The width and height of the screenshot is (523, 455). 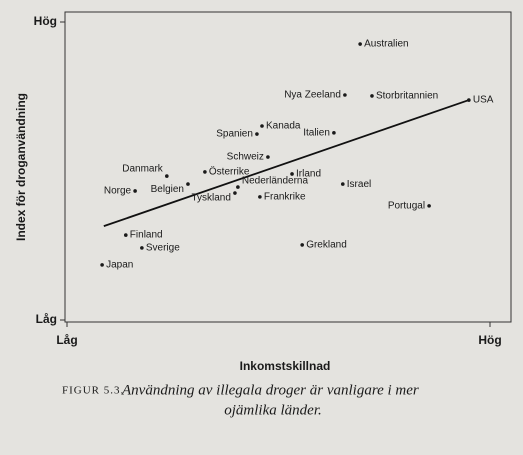 What do you see at coordinates (167, 189) in the screenshot?
I see `point-label: Belgien` at bounding box center [167, 189].